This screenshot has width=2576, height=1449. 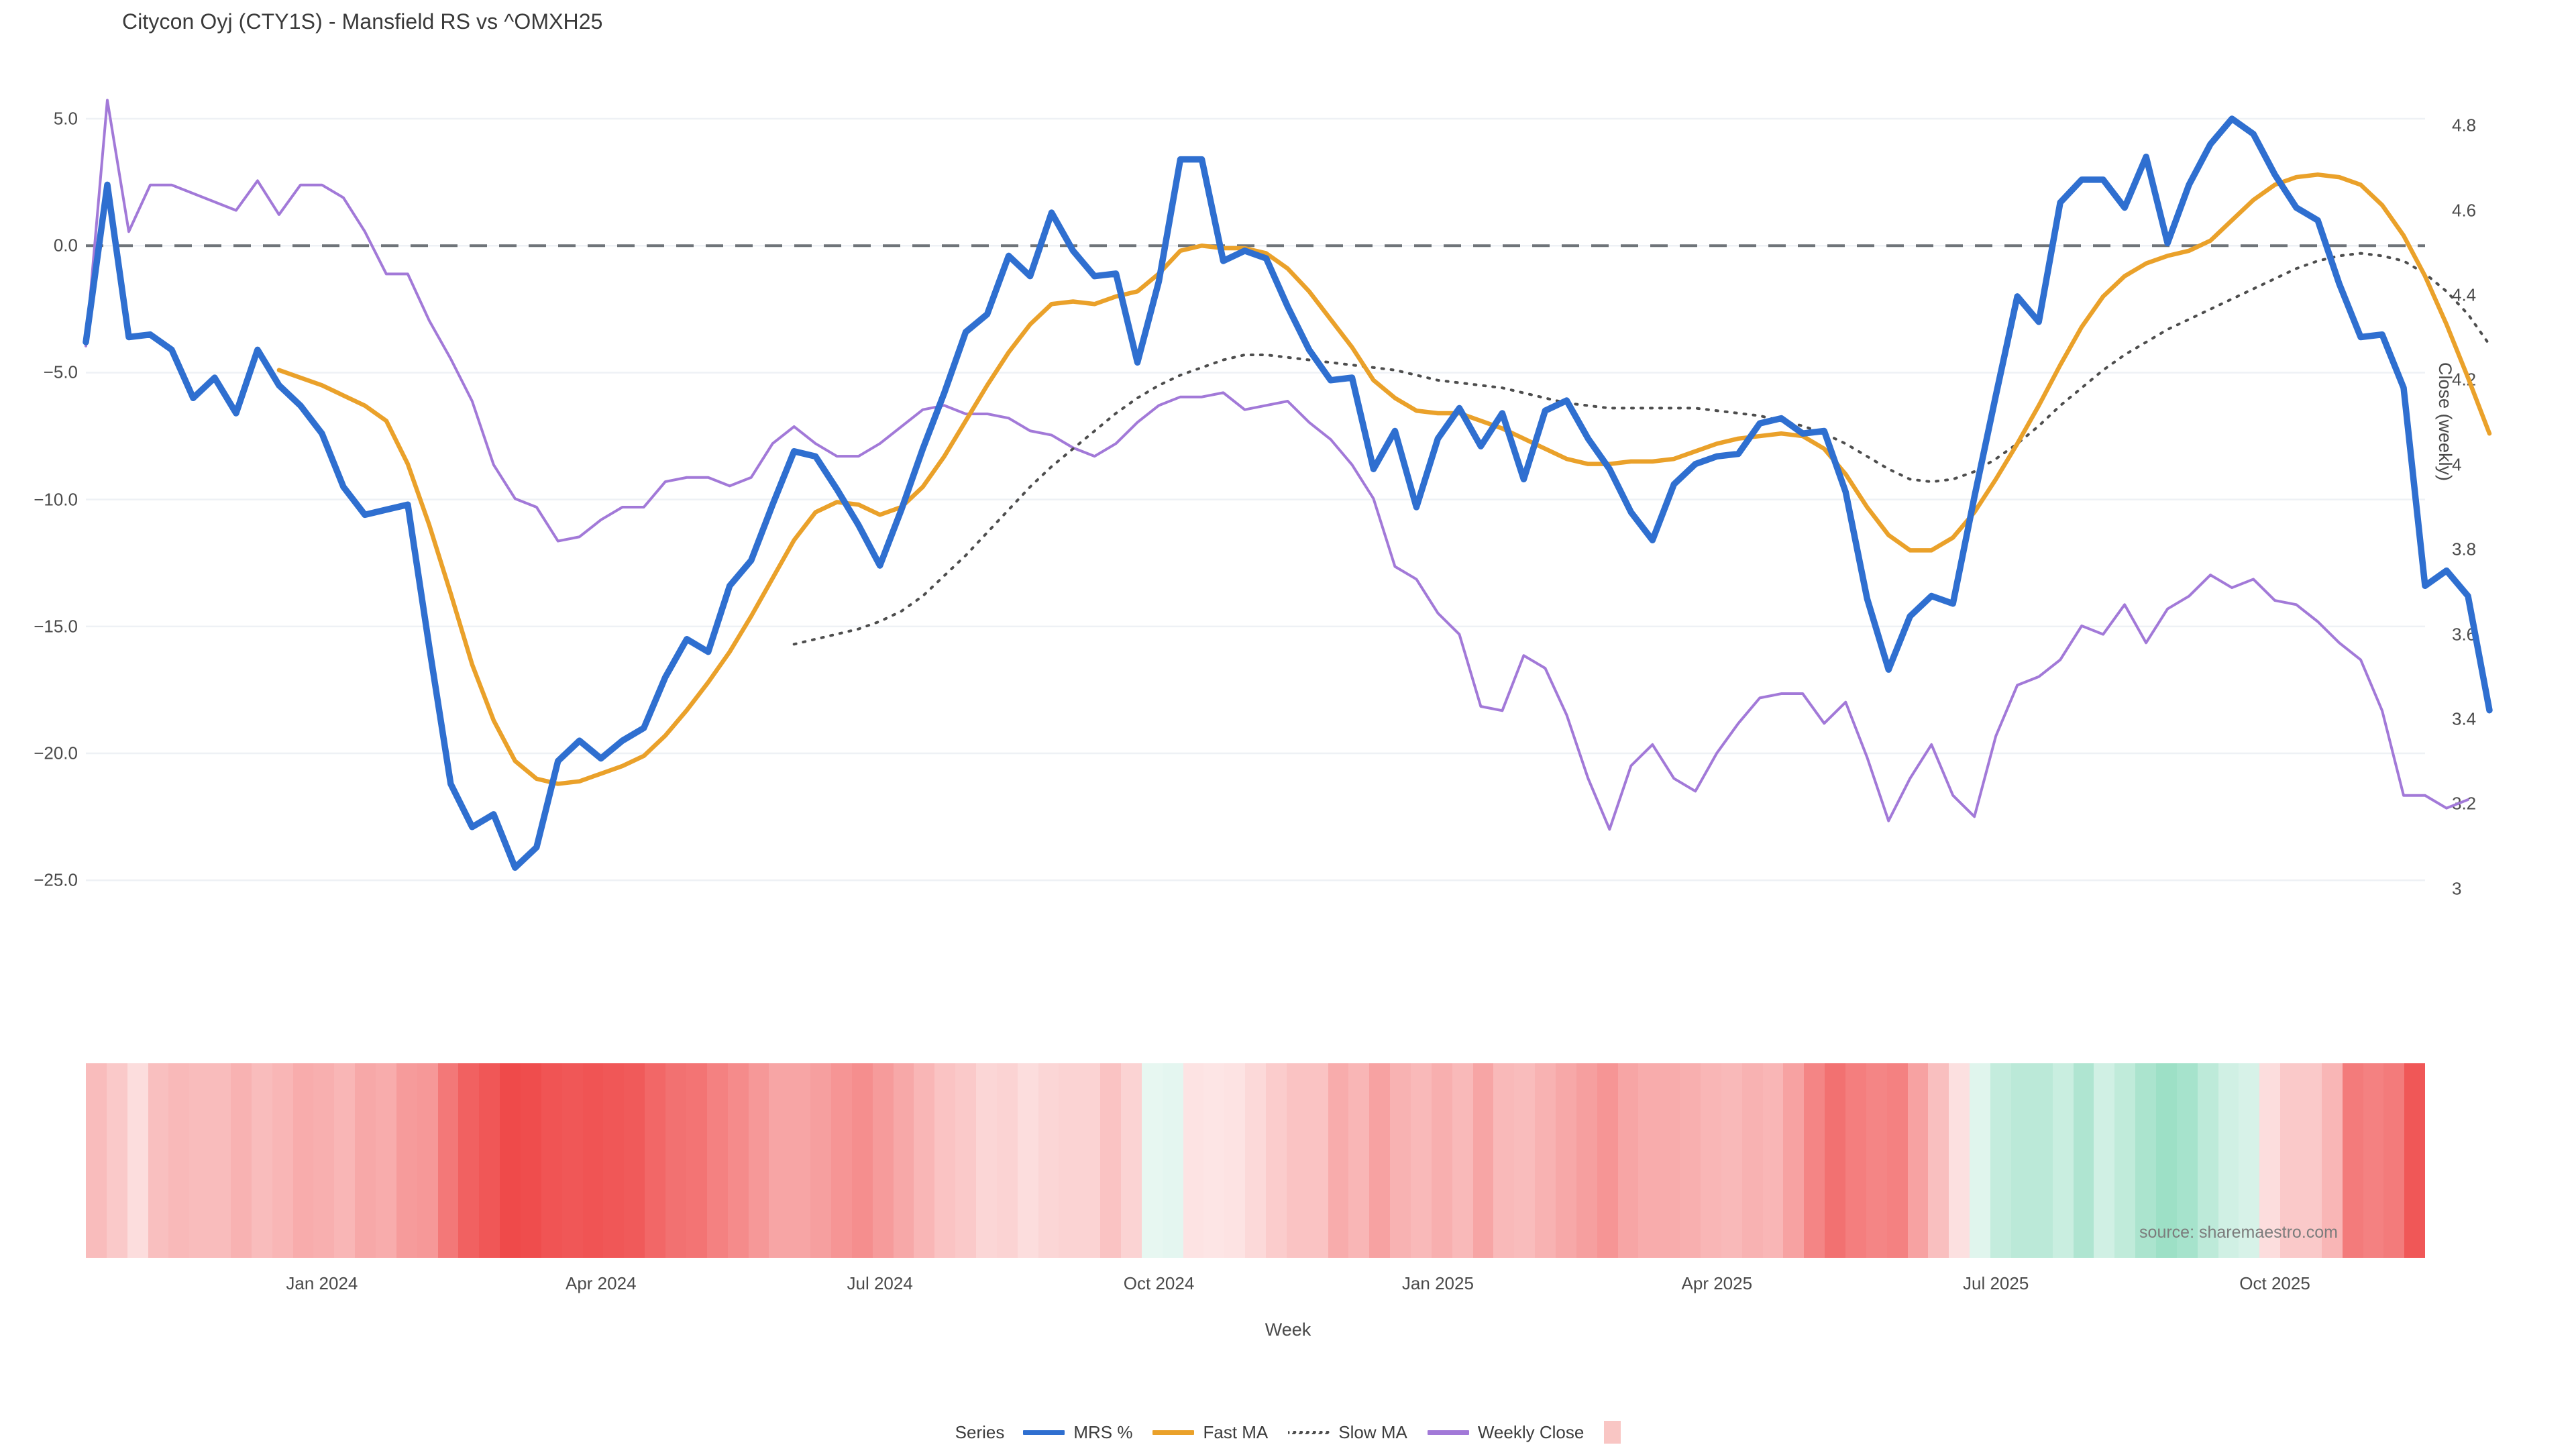 I want to click on x-axis-title: Week, so click(x=1288, y=1330).